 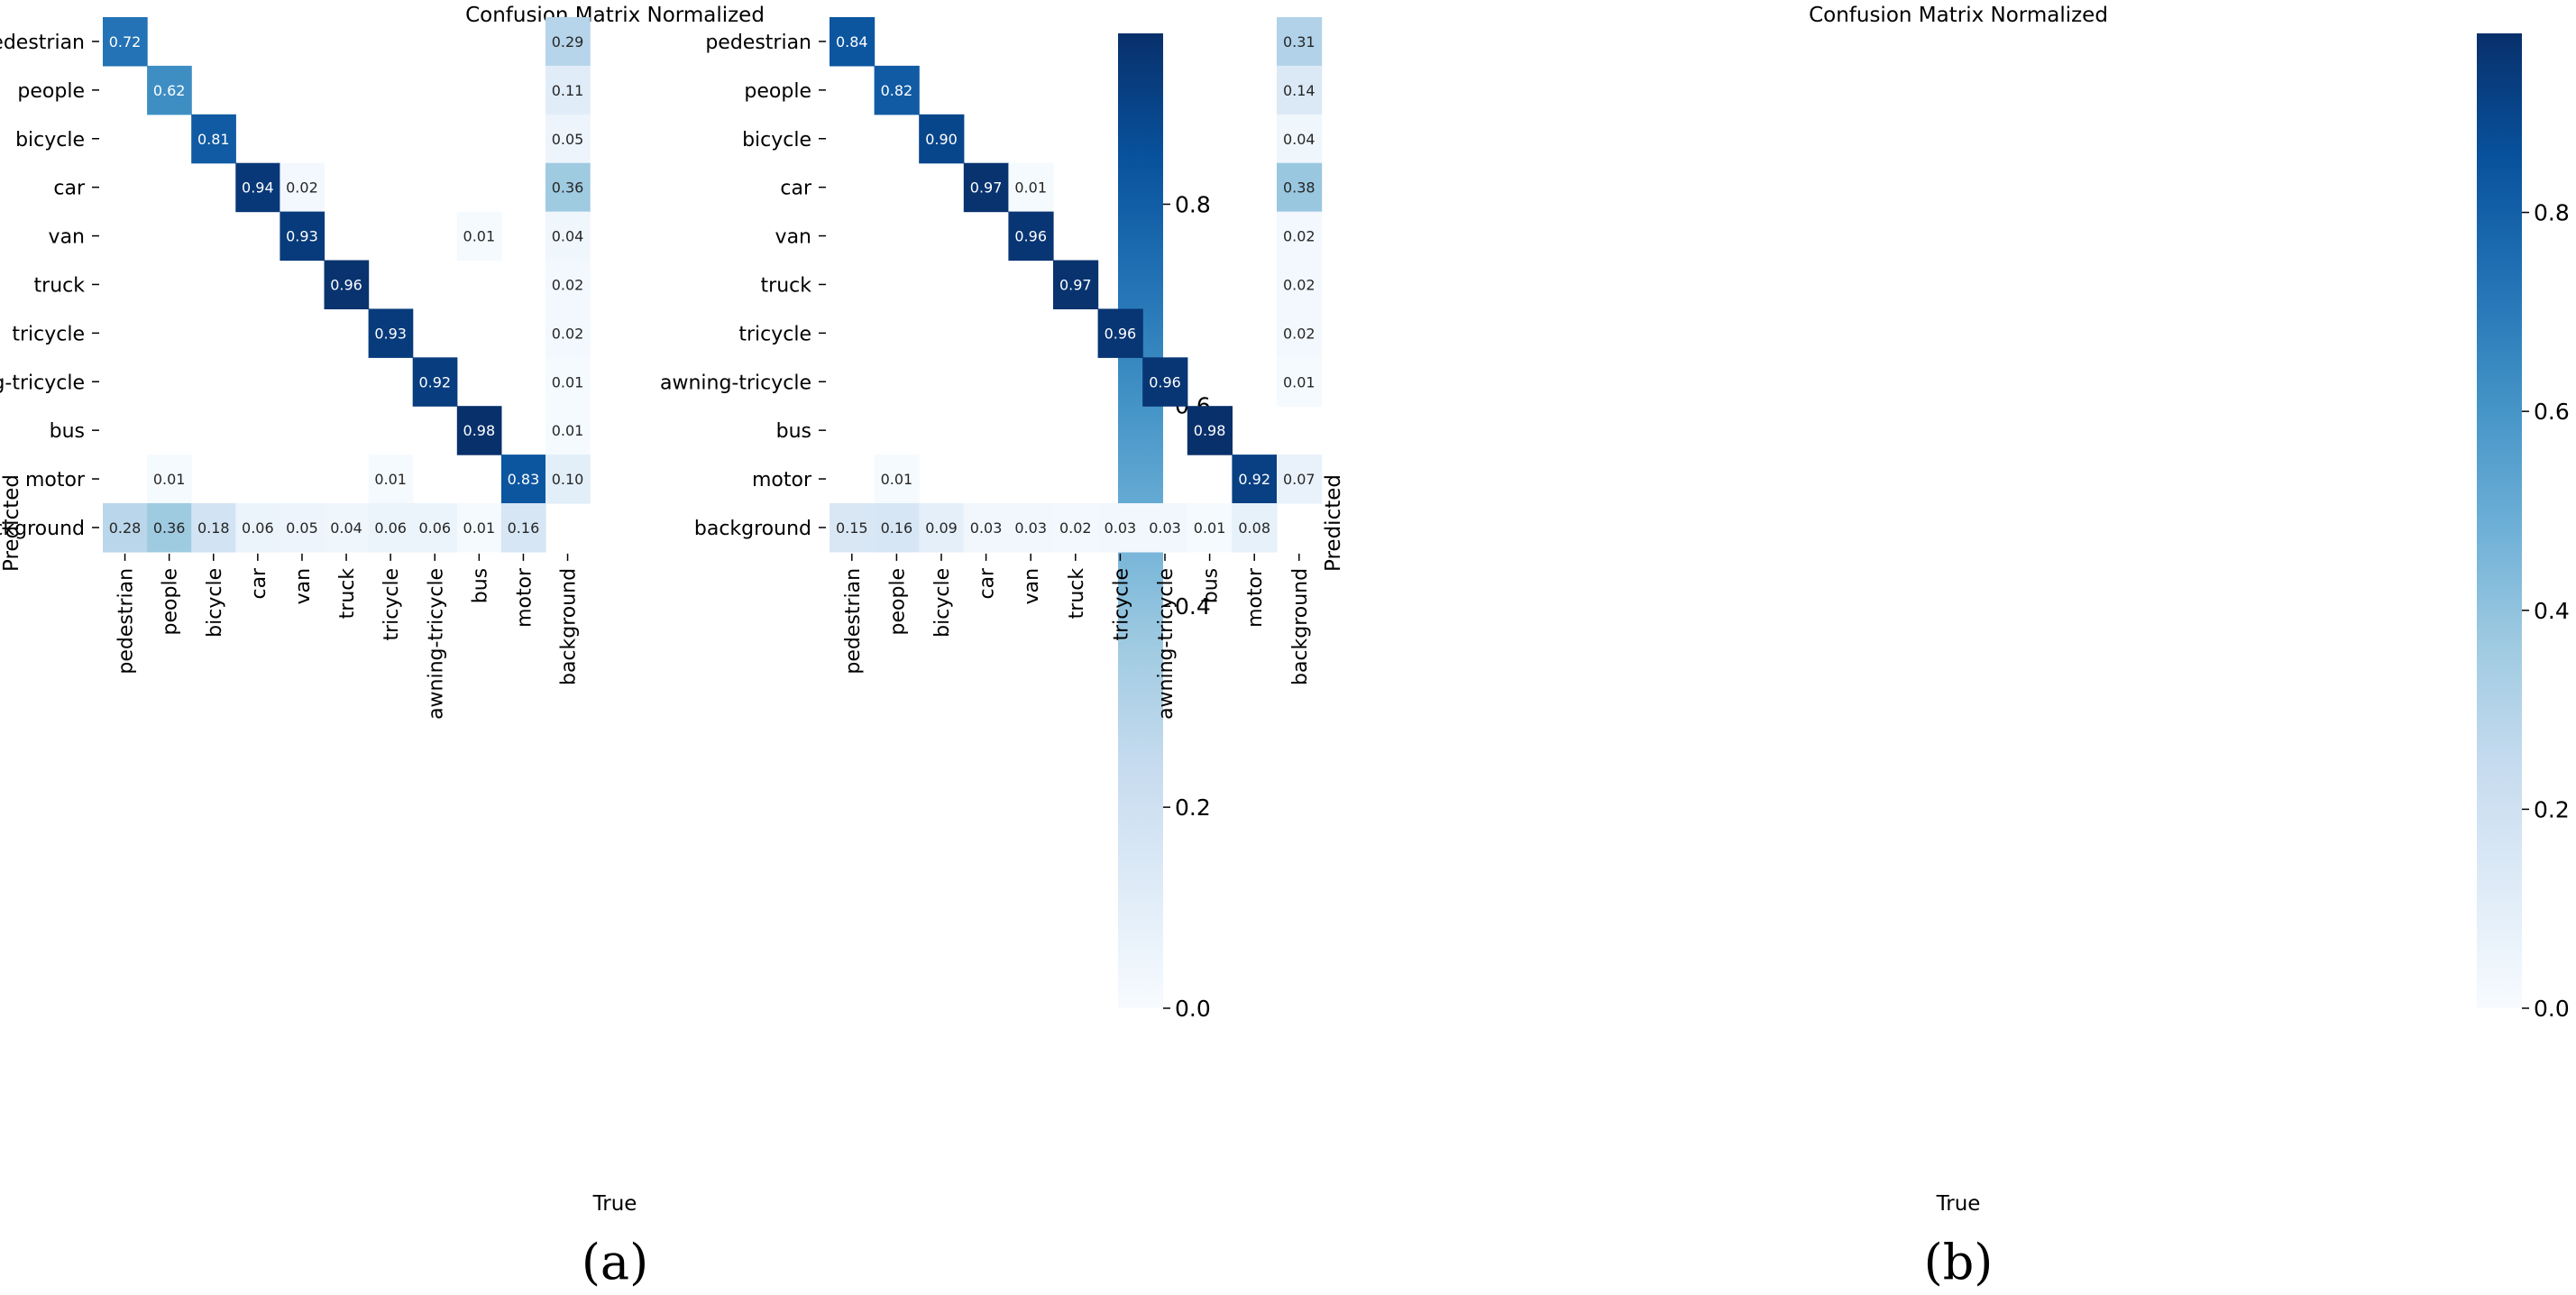 I want to click on y-tick-label: bus, so click(x=67, y=432).